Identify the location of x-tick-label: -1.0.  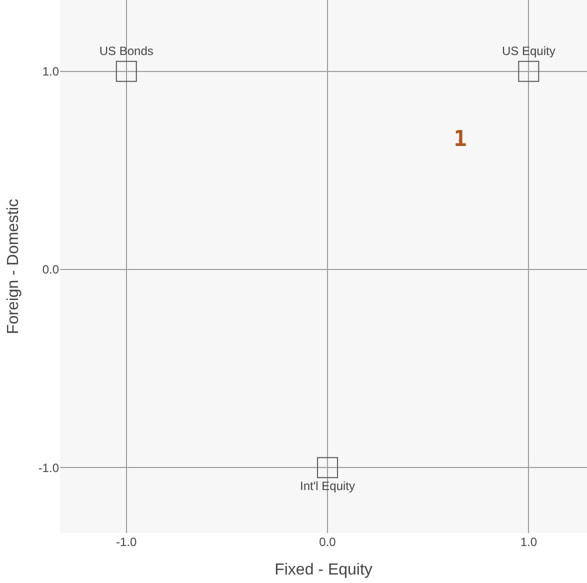
(127, 542).